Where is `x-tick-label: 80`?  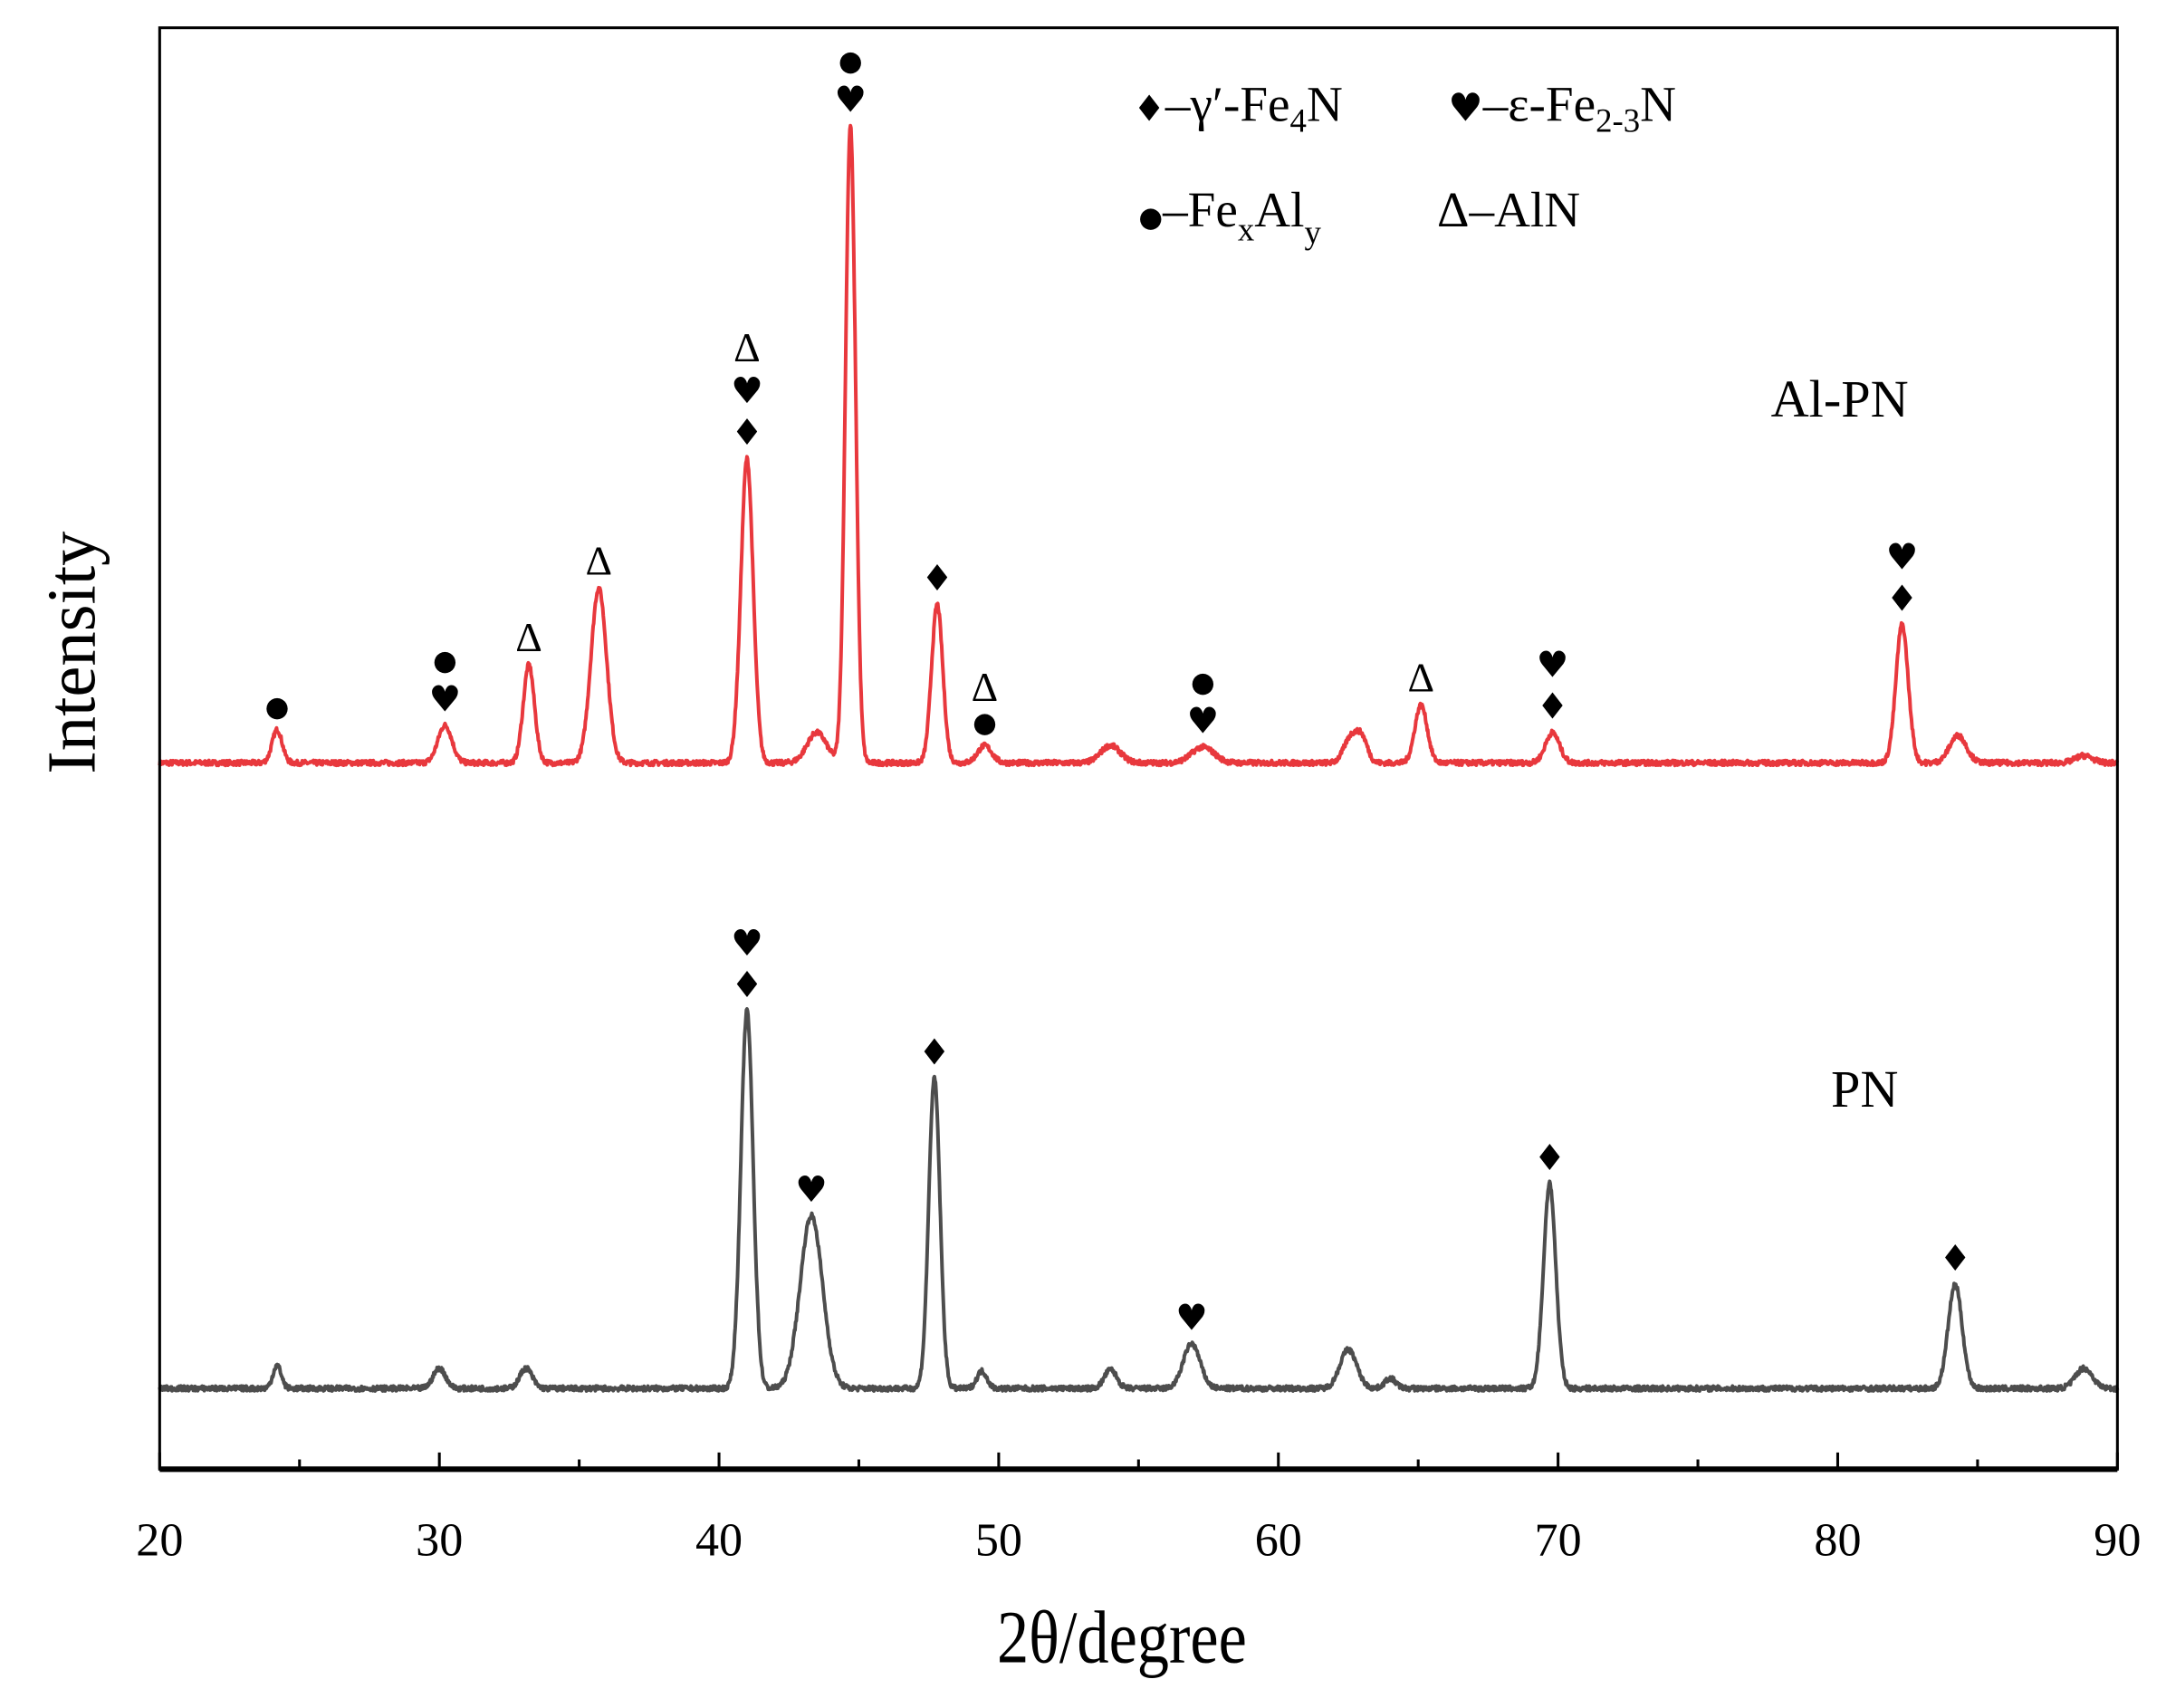 x-tick-label: 80 is located at coordinates (1837, 1540).